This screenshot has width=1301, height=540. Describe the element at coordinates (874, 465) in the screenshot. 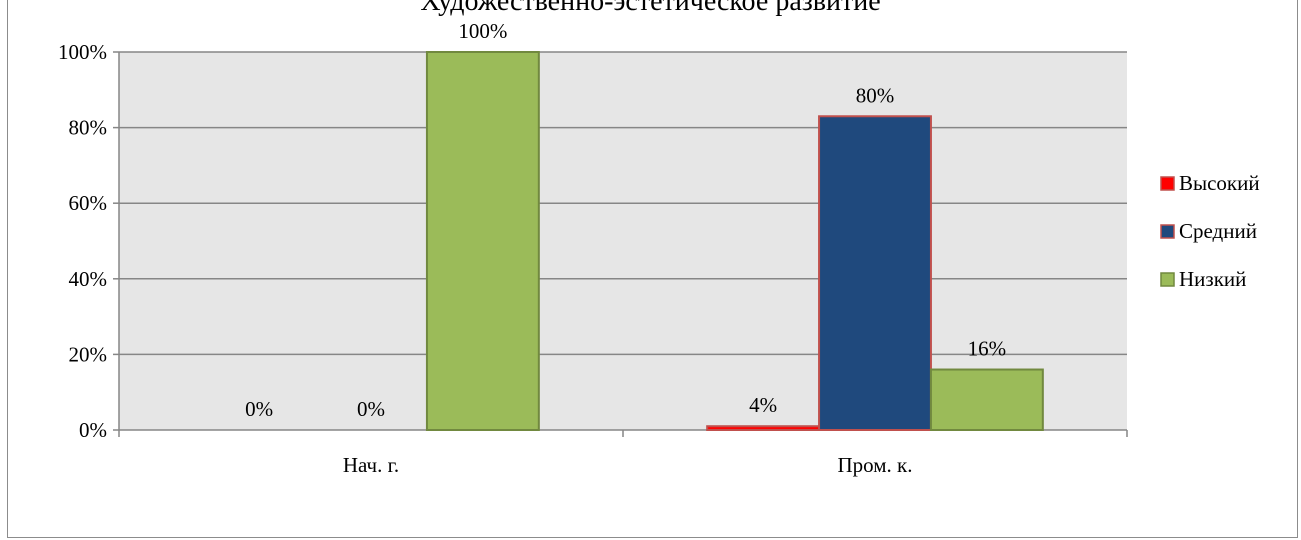

I see `x-tick-label: Пром. к.` at that location.